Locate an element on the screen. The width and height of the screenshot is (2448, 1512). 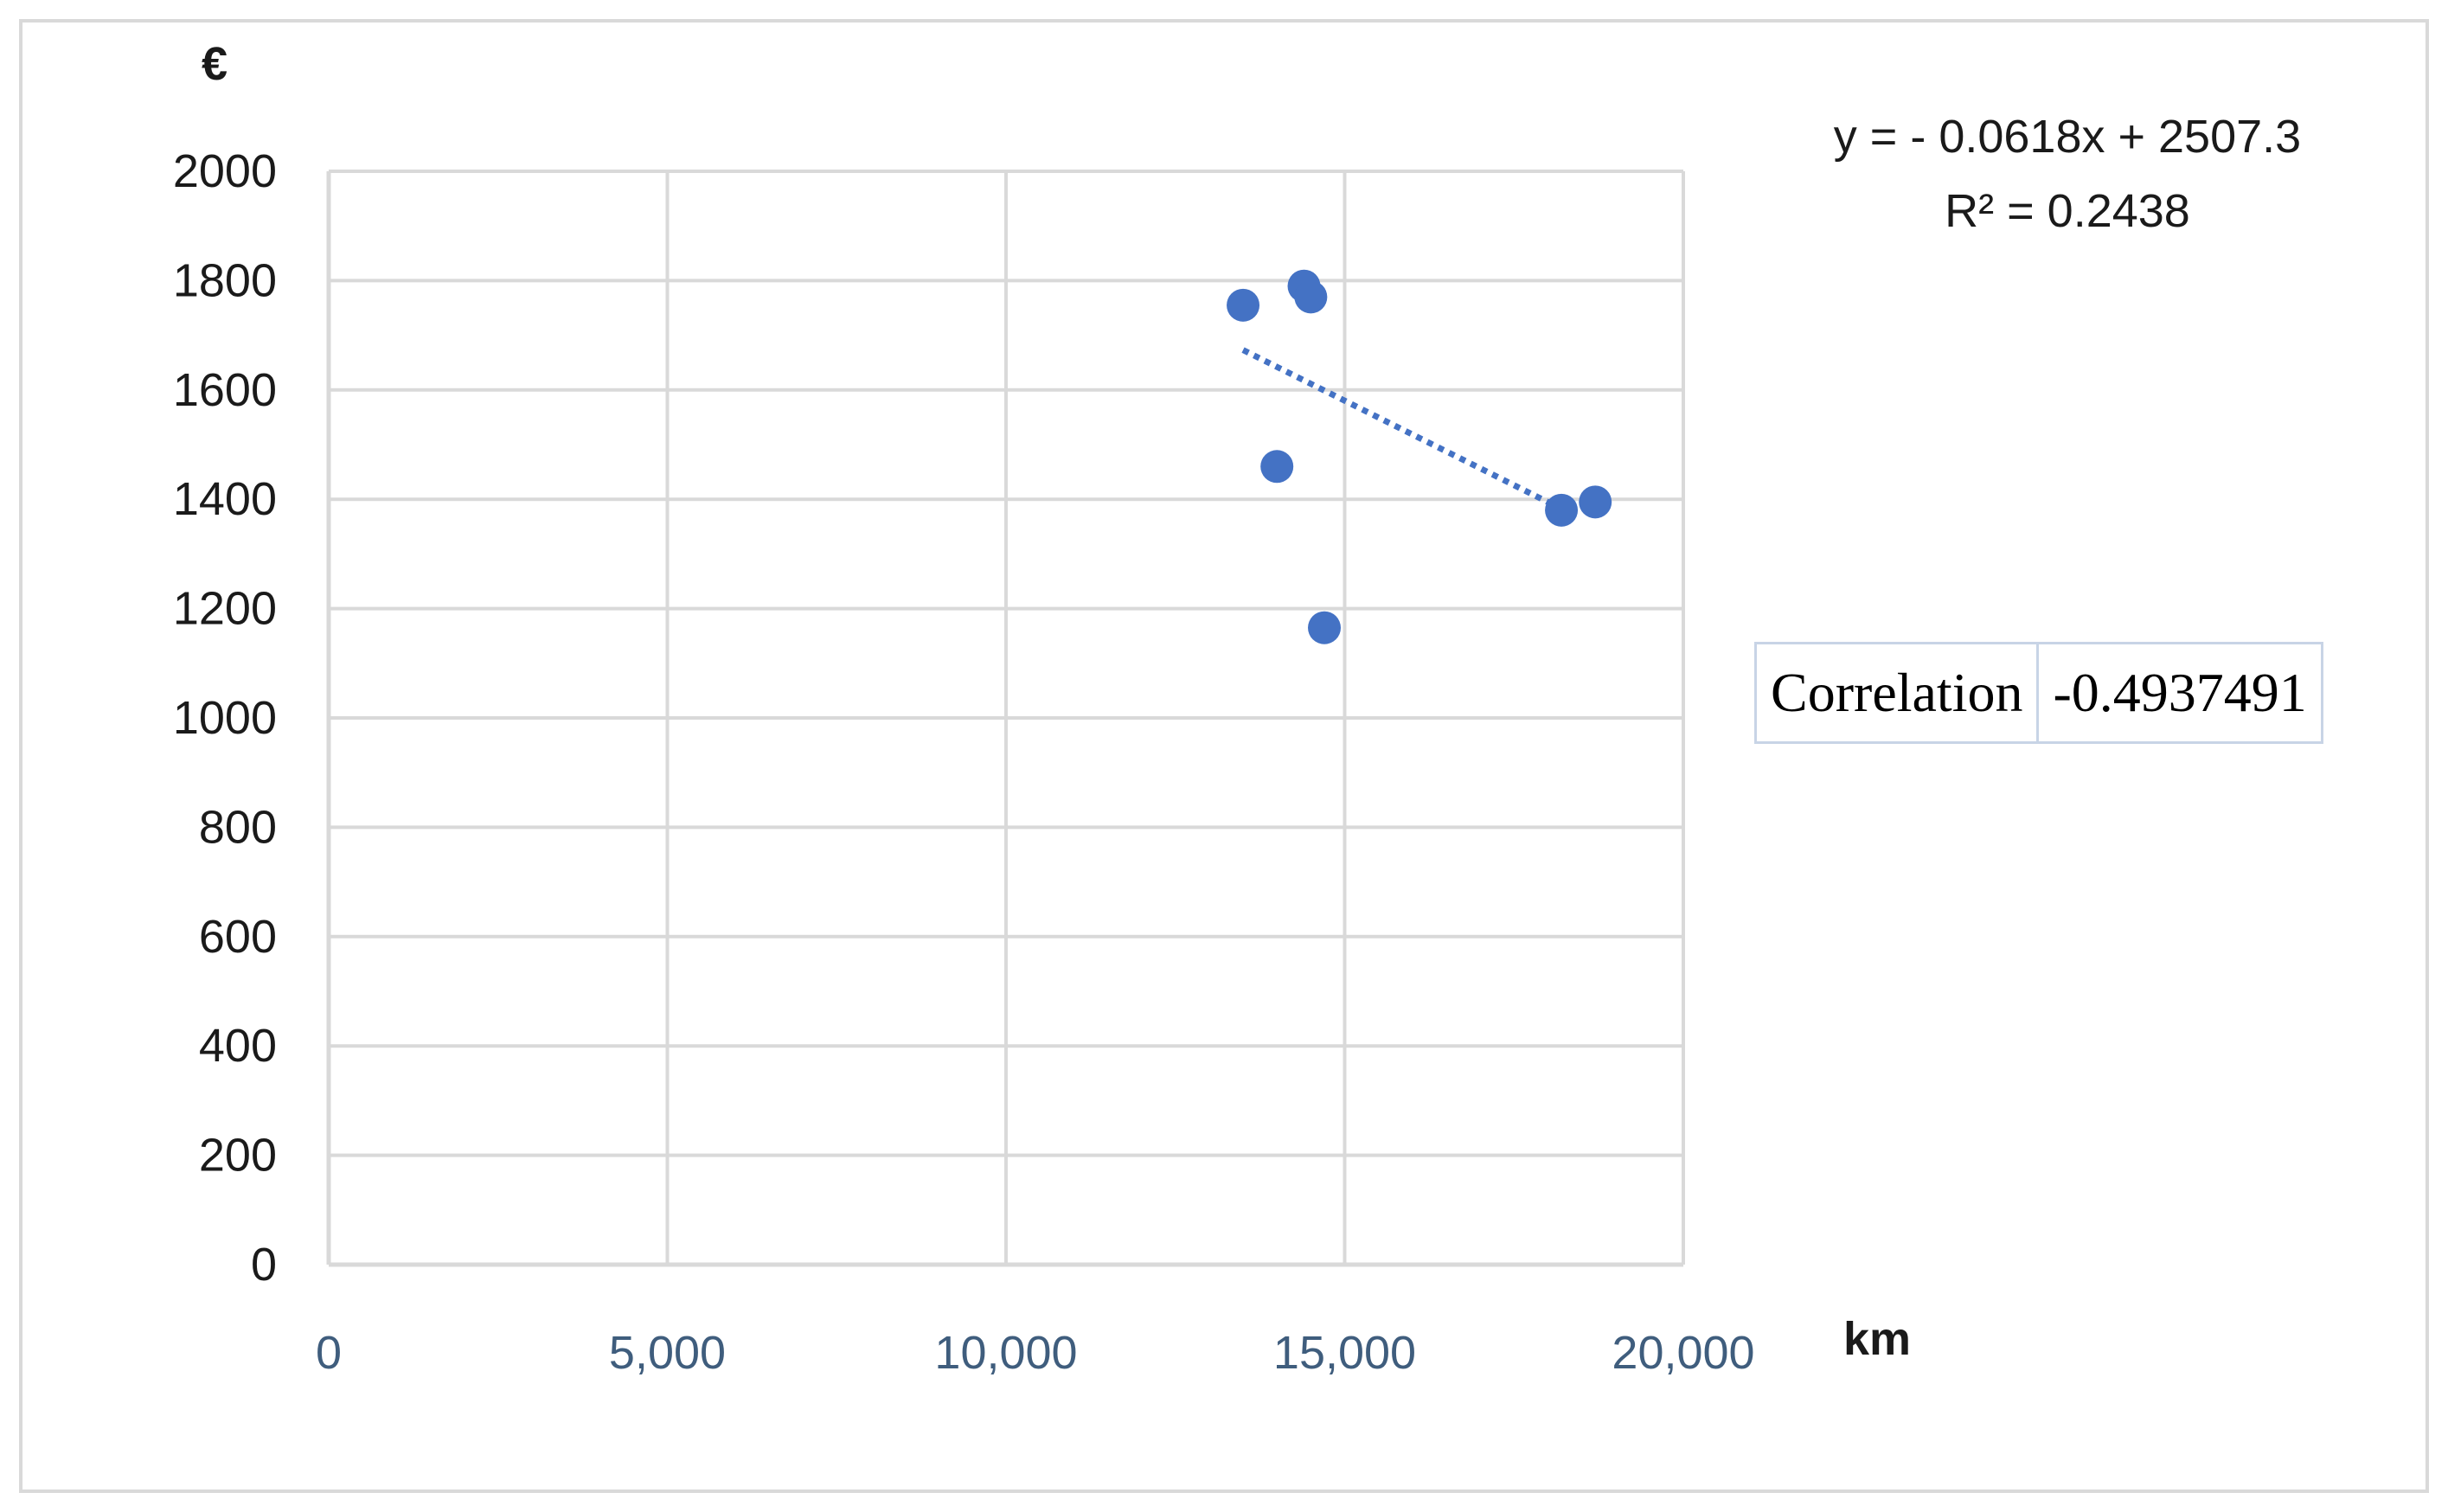
y-tick-label: 1600 is located at coordinates (225, 390).